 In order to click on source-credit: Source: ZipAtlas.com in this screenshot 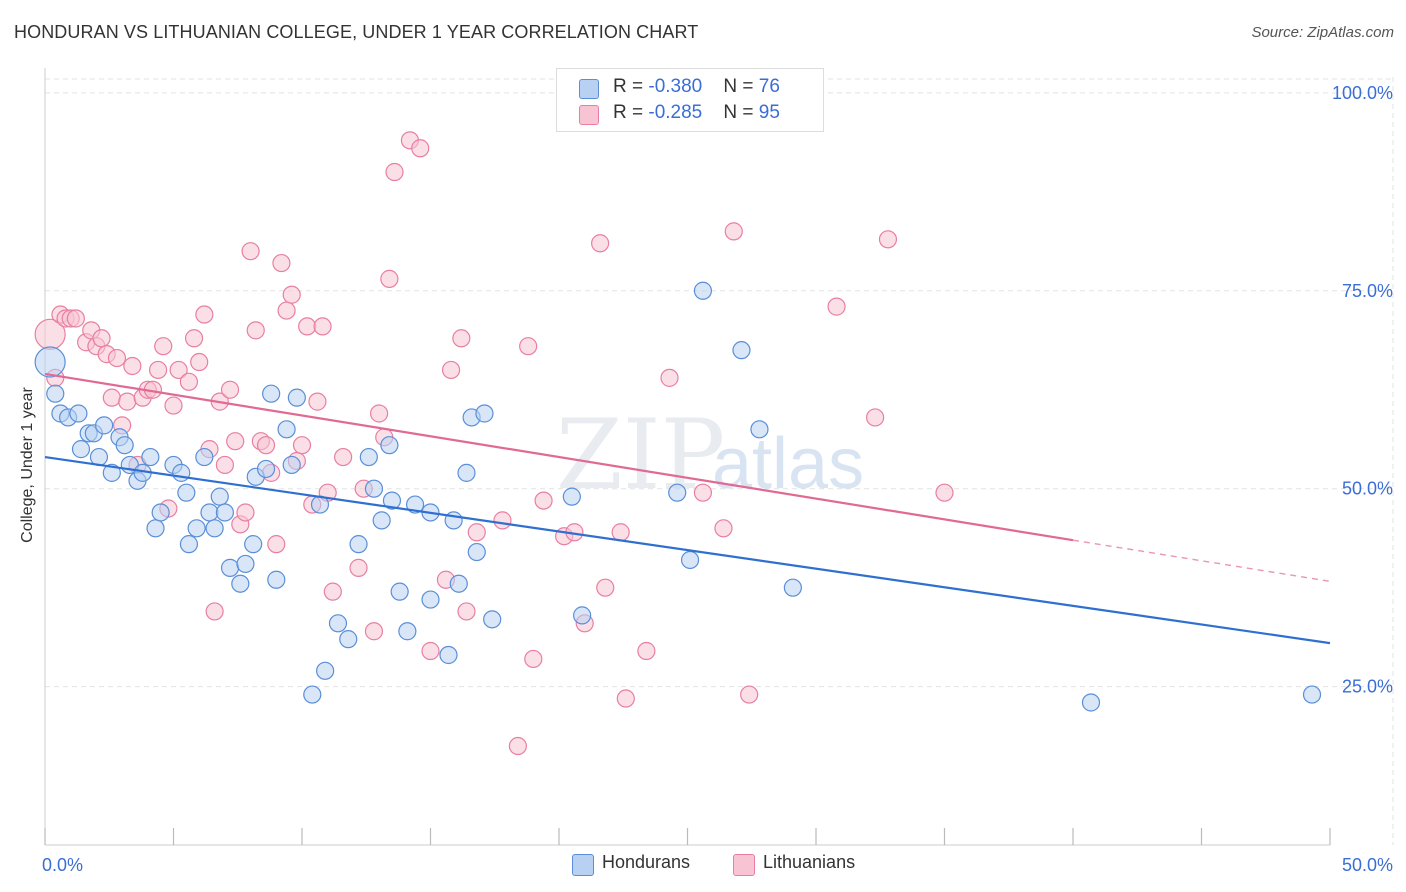, I will do `click(1322, 32)`.